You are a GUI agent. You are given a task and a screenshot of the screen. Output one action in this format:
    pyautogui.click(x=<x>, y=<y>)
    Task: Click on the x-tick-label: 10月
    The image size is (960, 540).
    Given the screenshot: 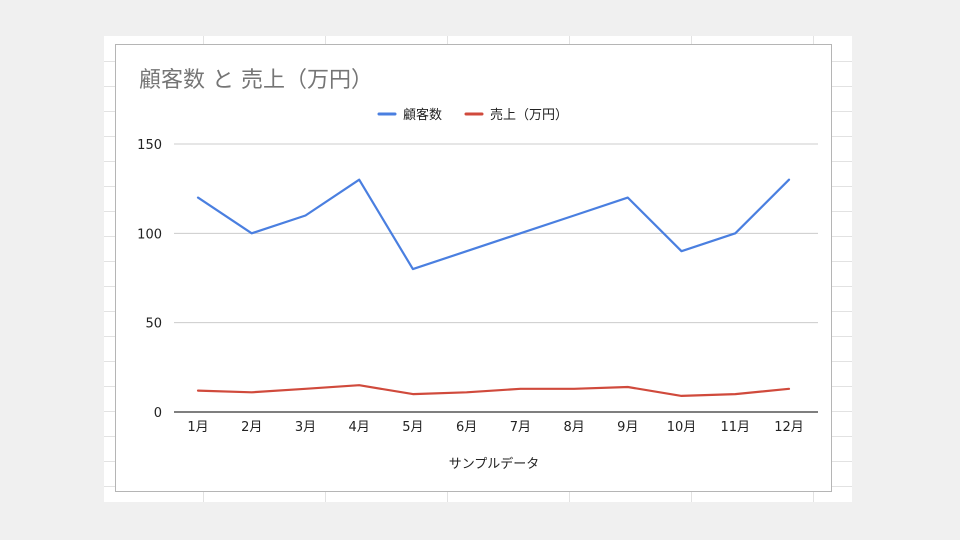 What is the action you would take?
    pyautogui.click(x=682, y=427)
    